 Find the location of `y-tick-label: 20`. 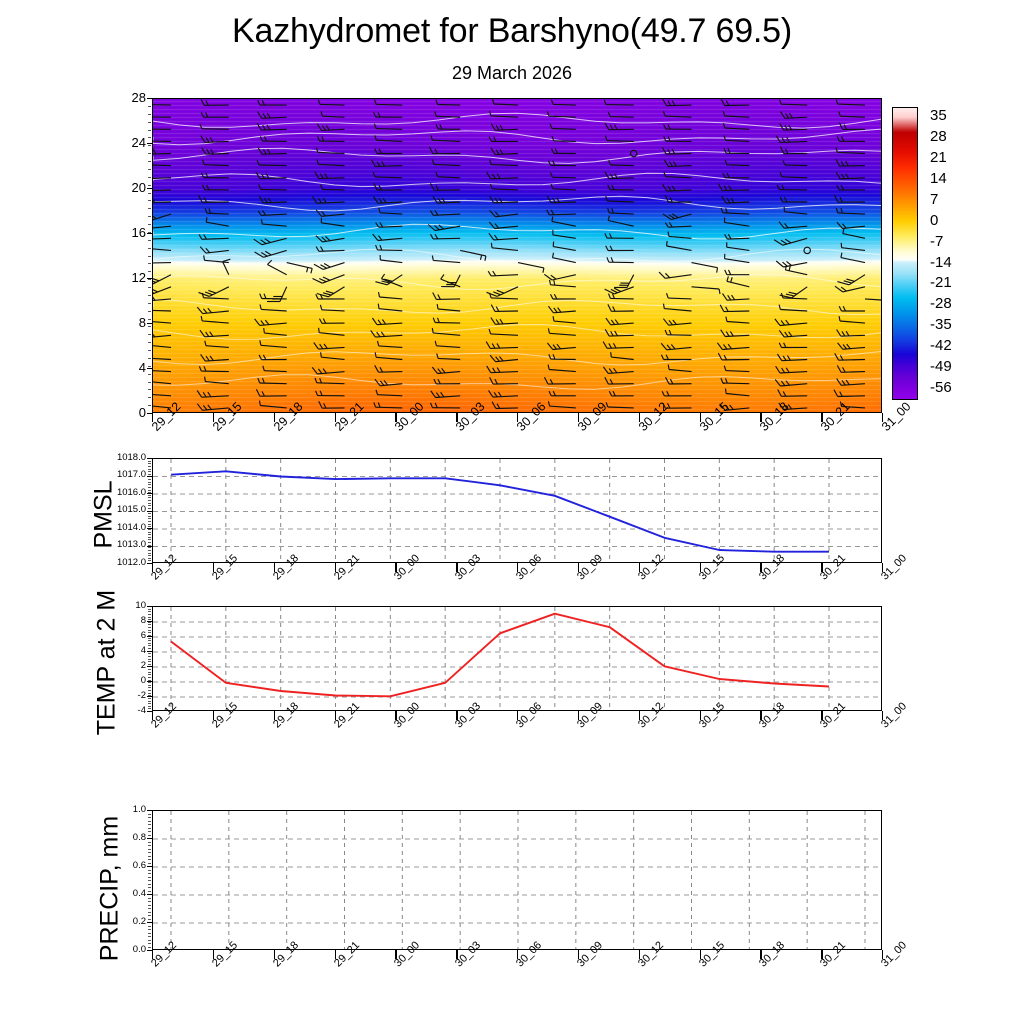

y-tick-label: 20 is located at coordinates (138, 187).